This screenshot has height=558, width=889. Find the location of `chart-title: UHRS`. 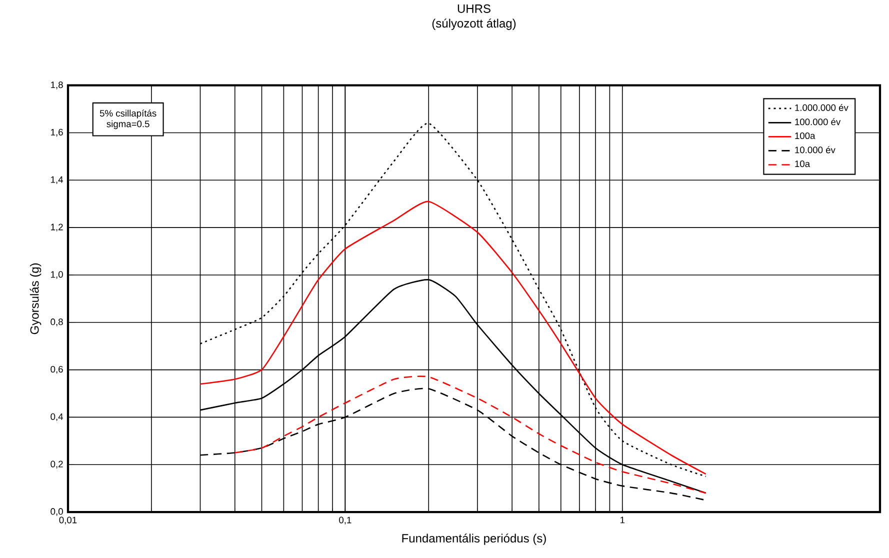

chart-title: UHRS is located at coordinates (474, 8).